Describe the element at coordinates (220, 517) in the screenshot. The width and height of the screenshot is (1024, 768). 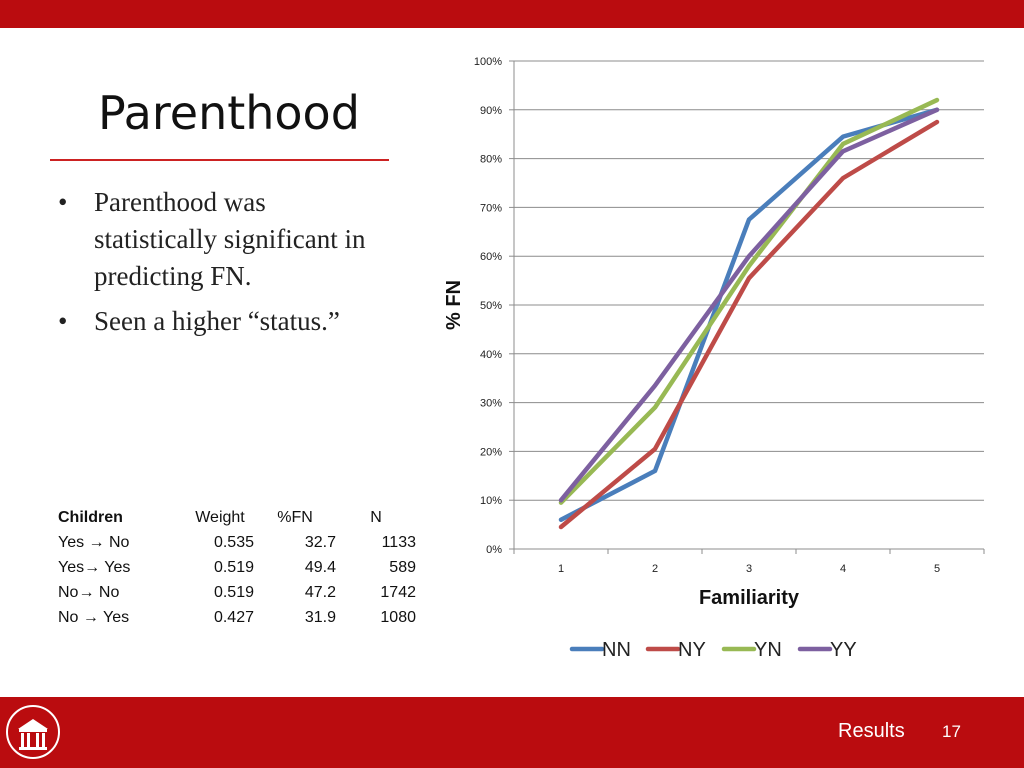
I see `header-weight: Weight` at that location.